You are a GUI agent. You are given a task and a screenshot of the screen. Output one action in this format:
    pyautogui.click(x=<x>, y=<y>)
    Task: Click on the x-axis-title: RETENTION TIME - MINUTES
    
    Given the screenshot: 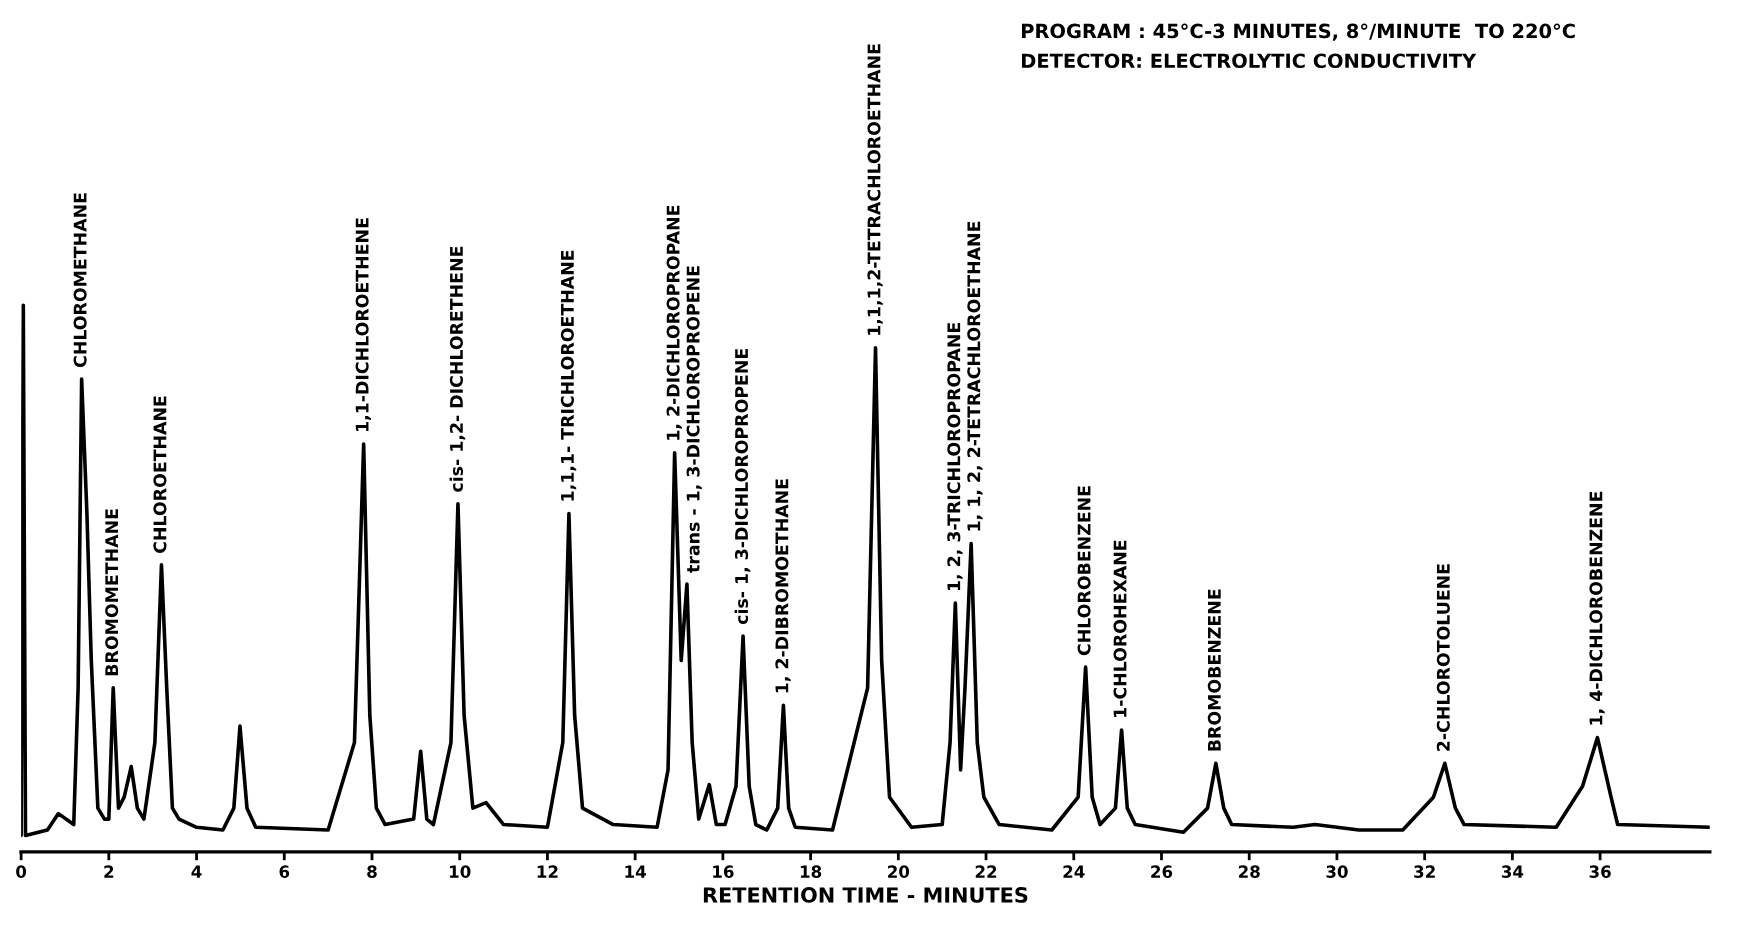 What is the action you would take?
    pyautogui.click(x=865, y=895)
    